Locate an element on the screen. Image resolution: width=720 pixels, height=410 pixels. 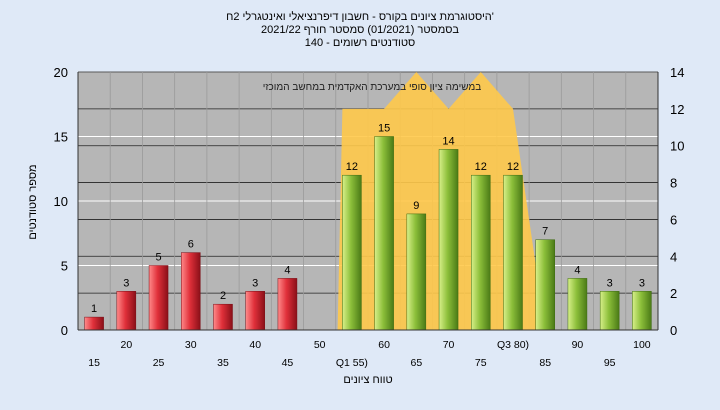
x-tick-8: Q1 55) is located at coordinates (352, 363).